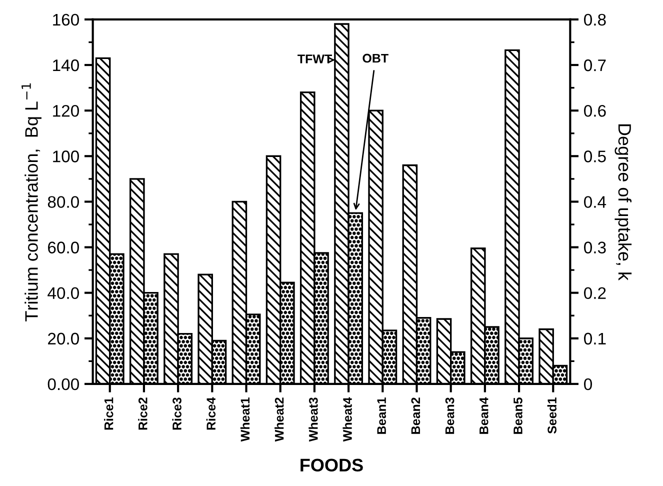 This screenshot has width=663, height=486. I want to click on text: OBT, so click(375, 58).